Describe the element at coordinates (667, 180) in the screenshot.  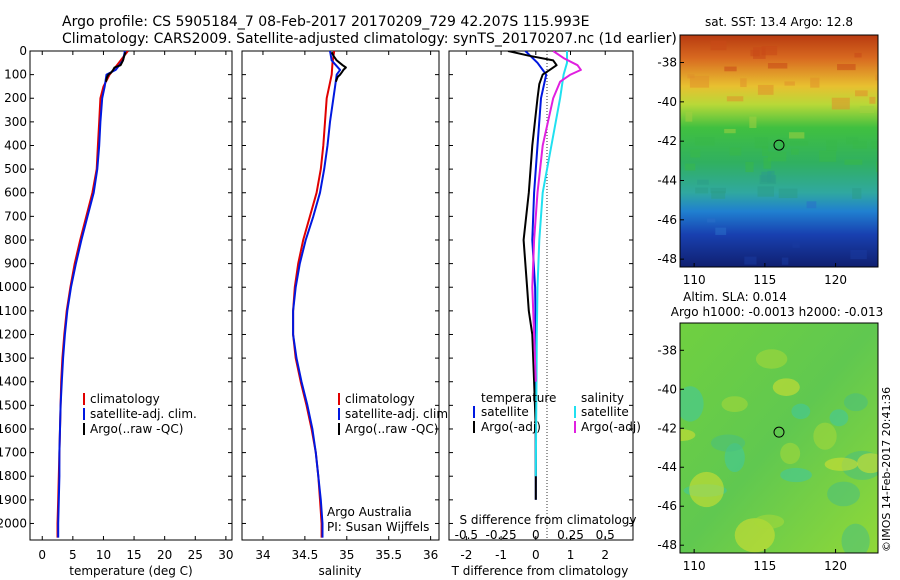
I see `lat-tick-label: -44` at that location.